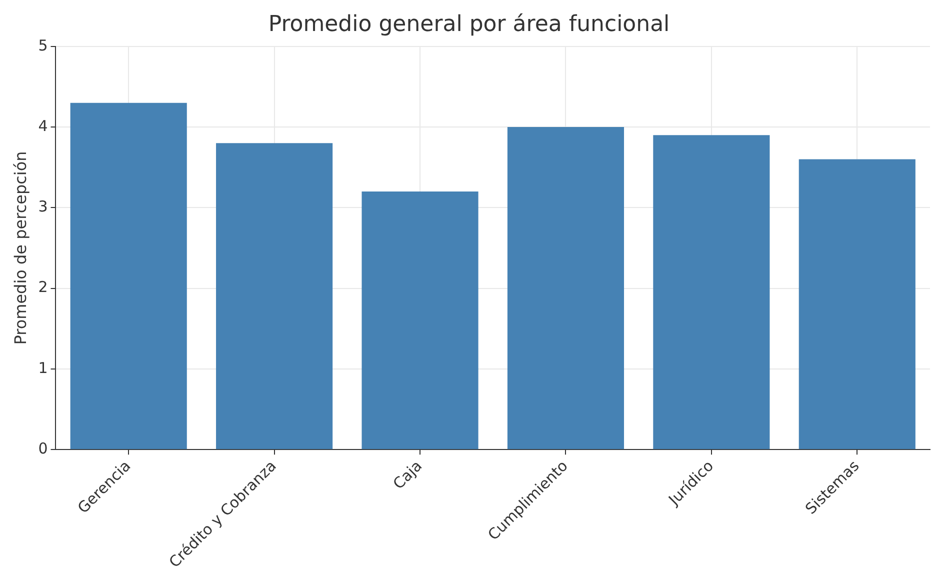  Describe the element at coordinates (20, 248) in the screenshot. I see `y-axis-title: Promedio de percepción` at that location.